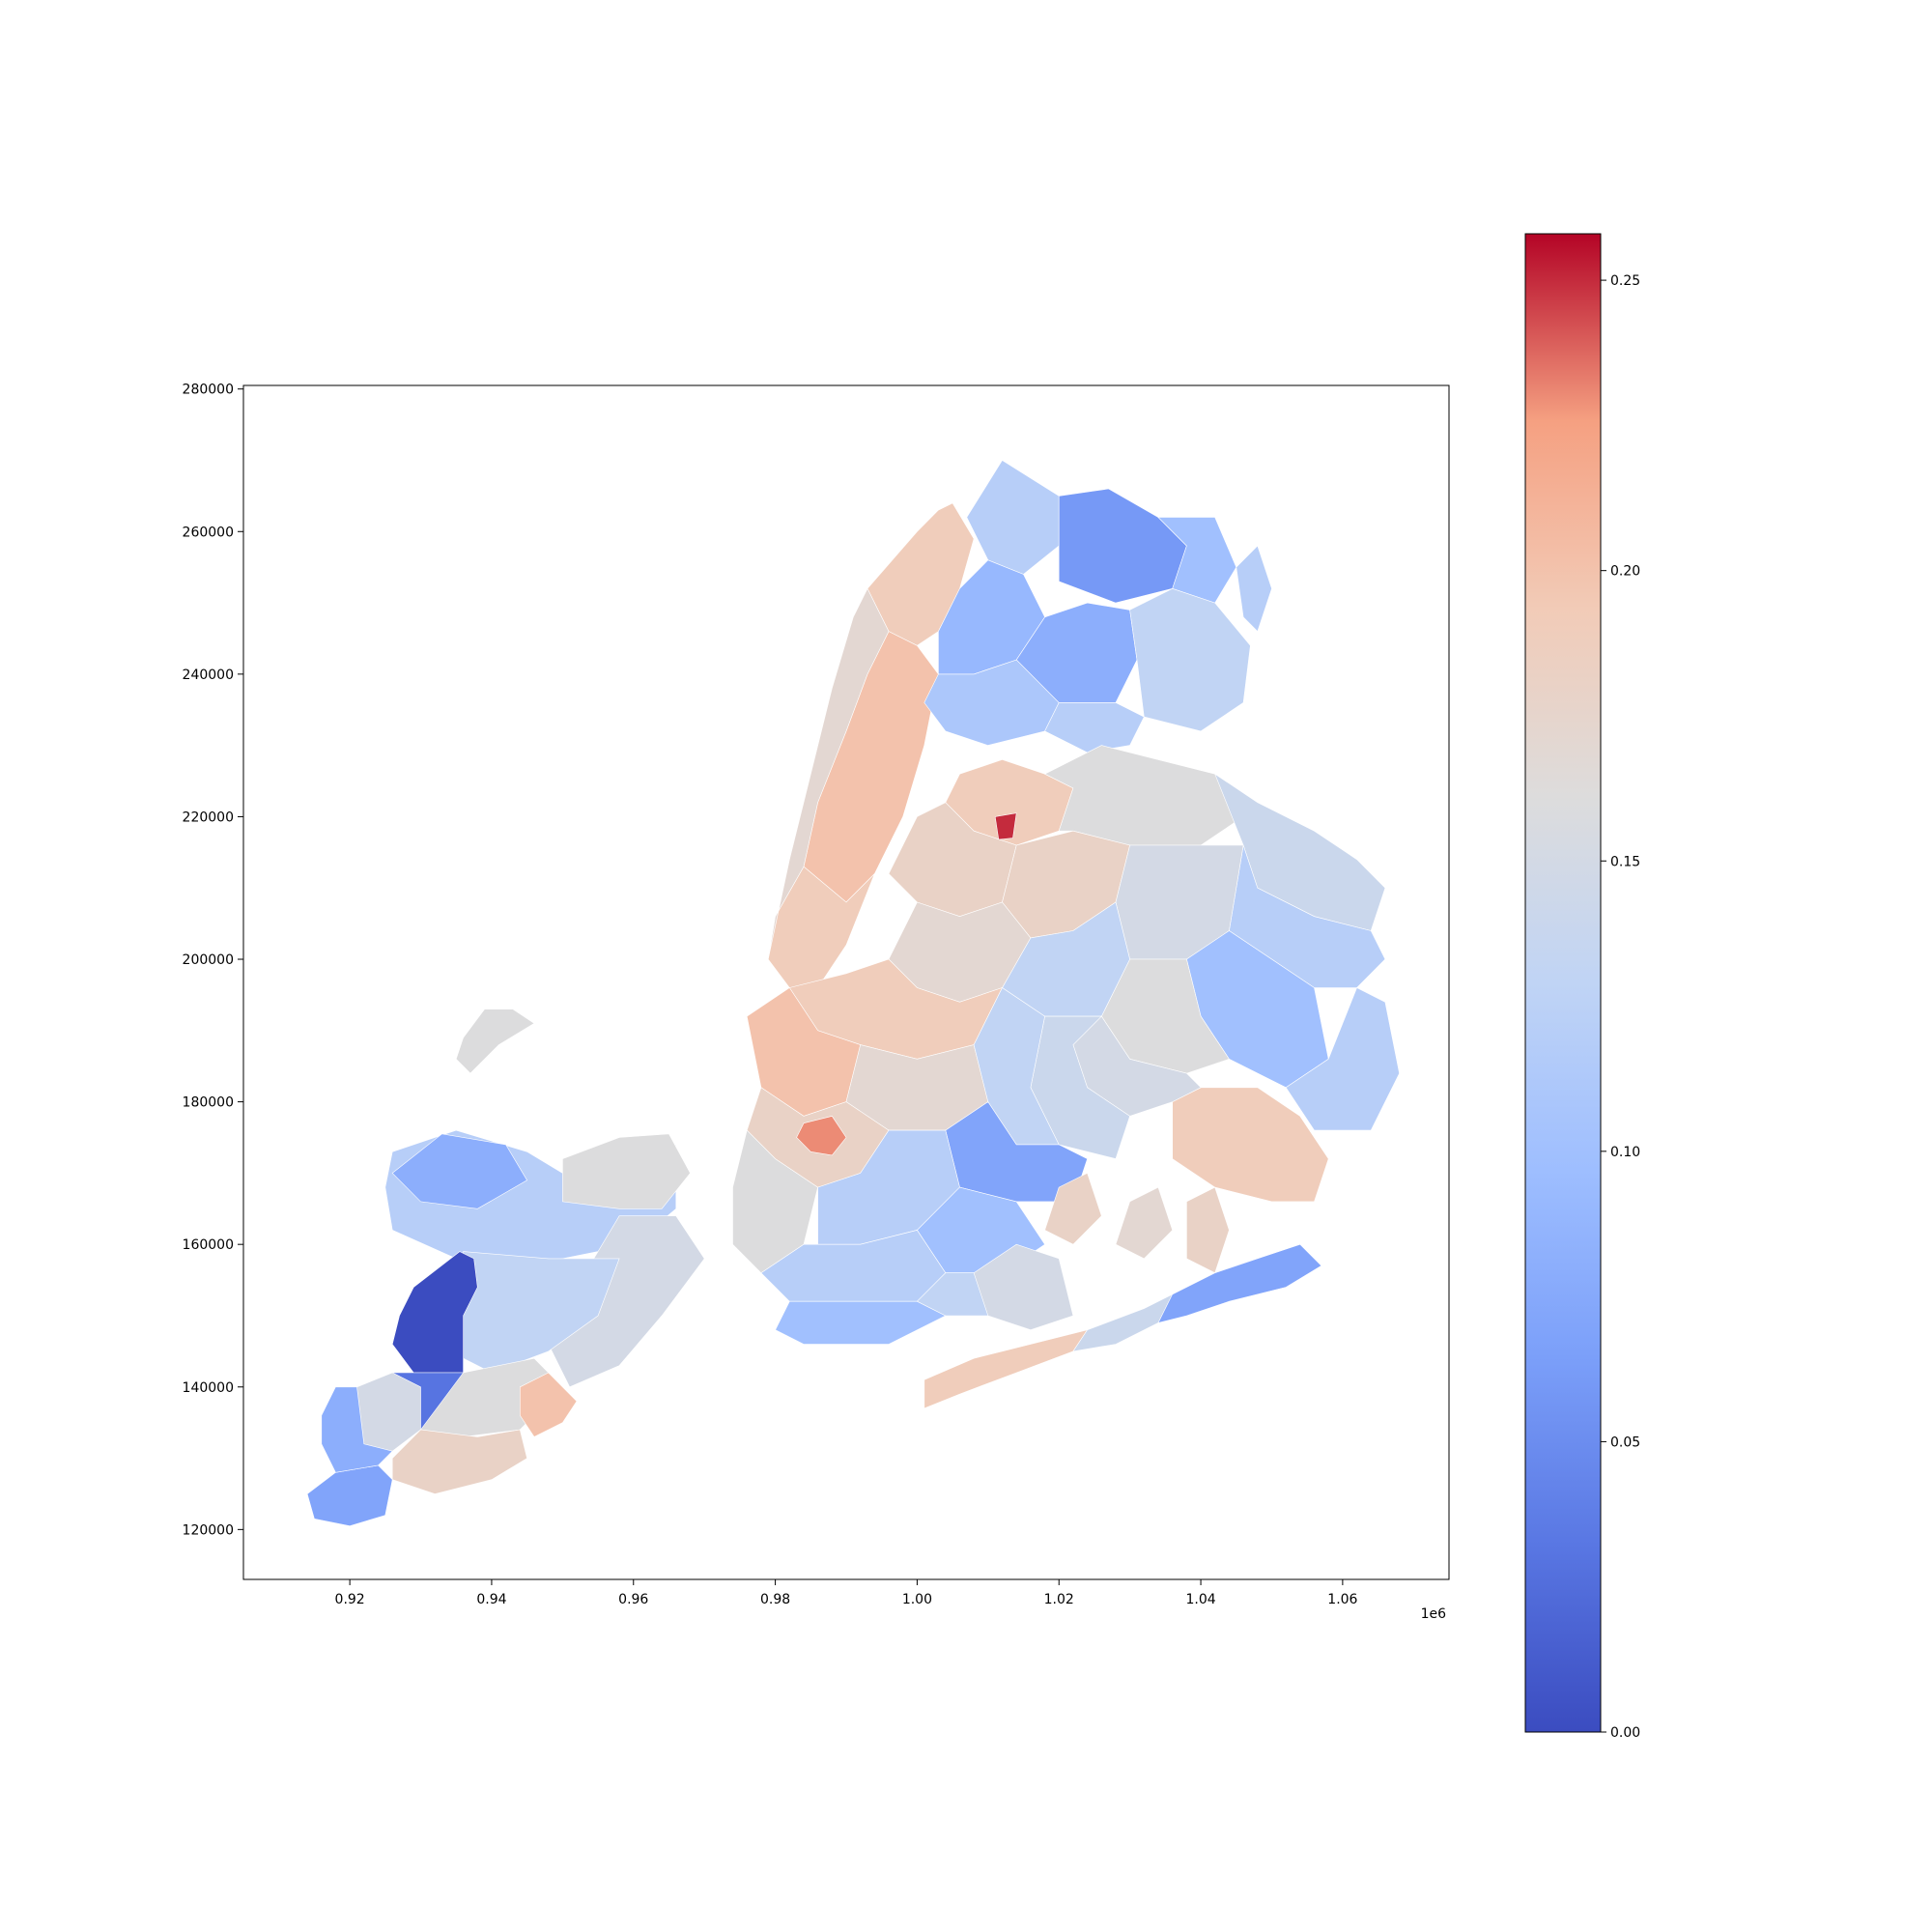  I want to click on region-rockaway-central, so click(1123, 1322).